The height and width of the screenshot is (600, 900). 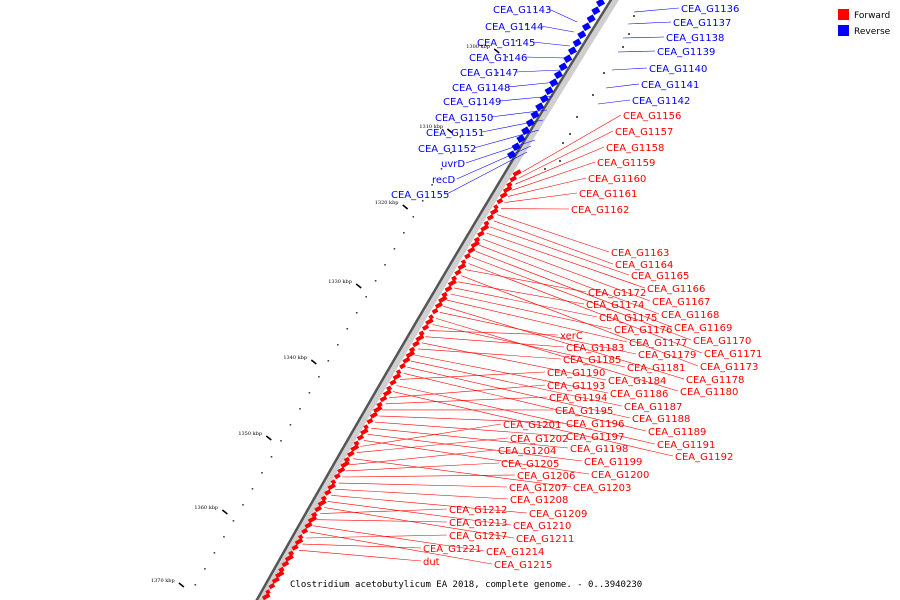 What do you see at coordinates (656, 368) in the screenshot?
I see `forward-gene-label: CEA_G1181` at bounding box center [656, 368].